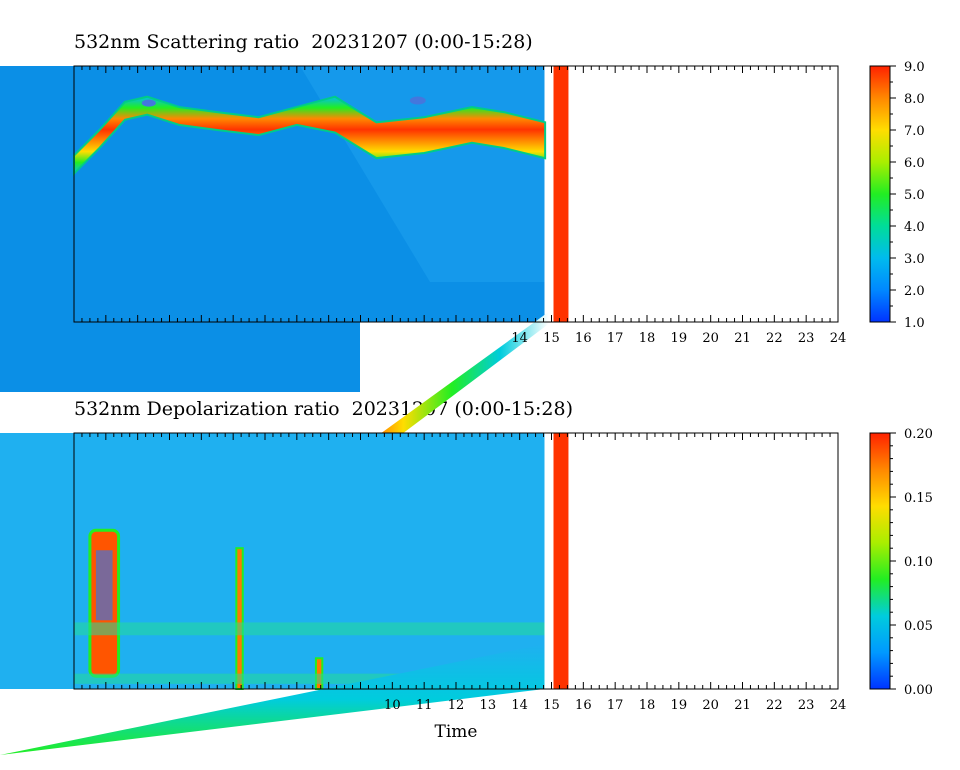 The height and width of the screenshot is (770, 960). Describe the element at coordinates (456, 732) in the screenshot. I see `x-axis-title: Time` at that location.